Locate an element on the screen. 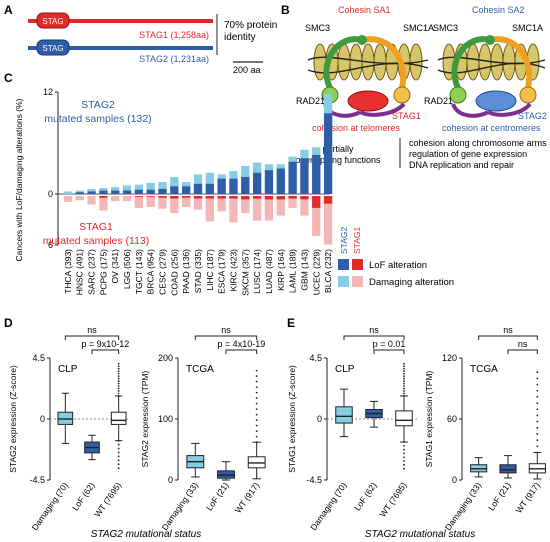 The image size is (550, 542). panel-c-ytick-label: 0 is located at coordinates (50, 194).